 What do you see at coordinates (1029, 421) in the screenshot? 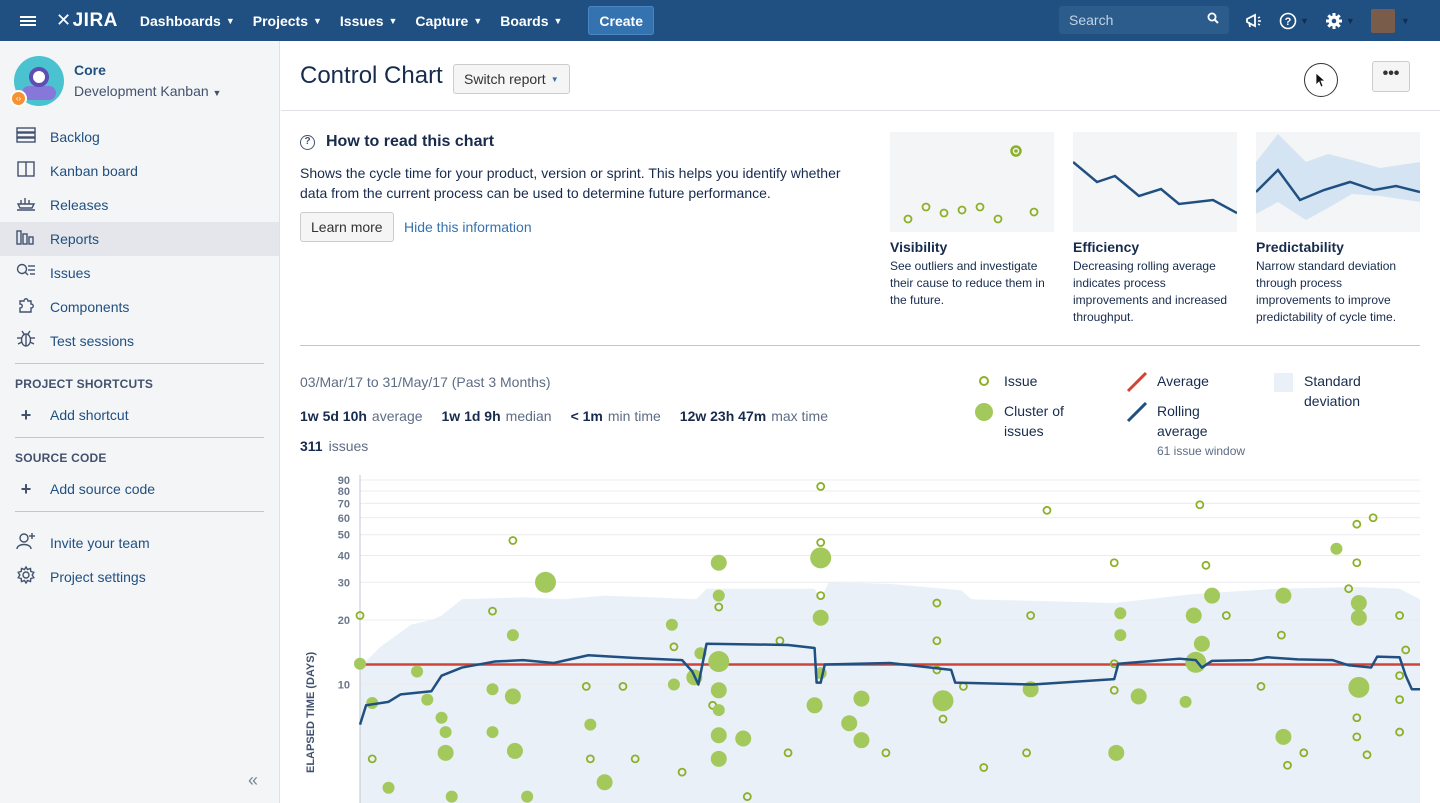
I see `legend-cluster: Cluster of issues` at bounding box center [1029, 421].